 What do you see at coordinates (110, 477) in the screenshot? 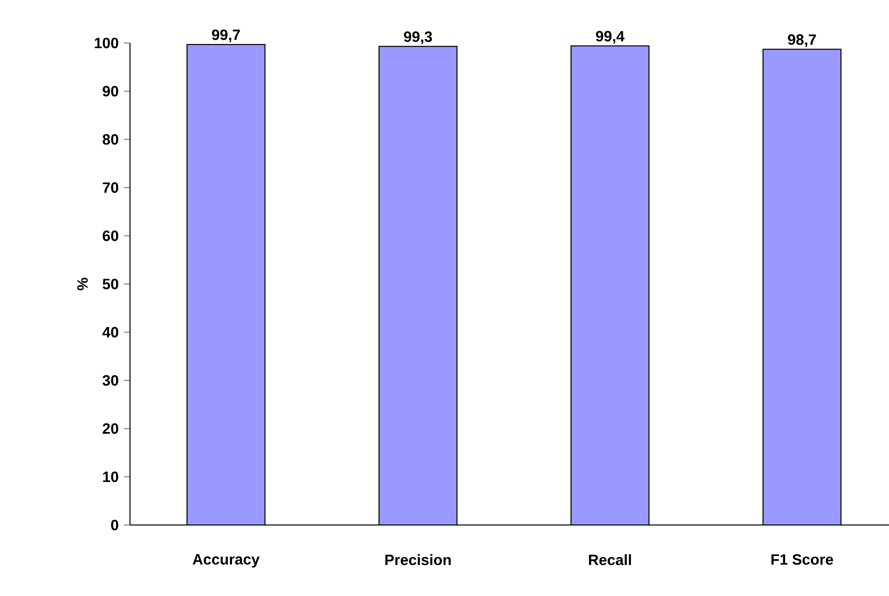
I see `y-tick-label: 10` at bounding box center [110, 477].